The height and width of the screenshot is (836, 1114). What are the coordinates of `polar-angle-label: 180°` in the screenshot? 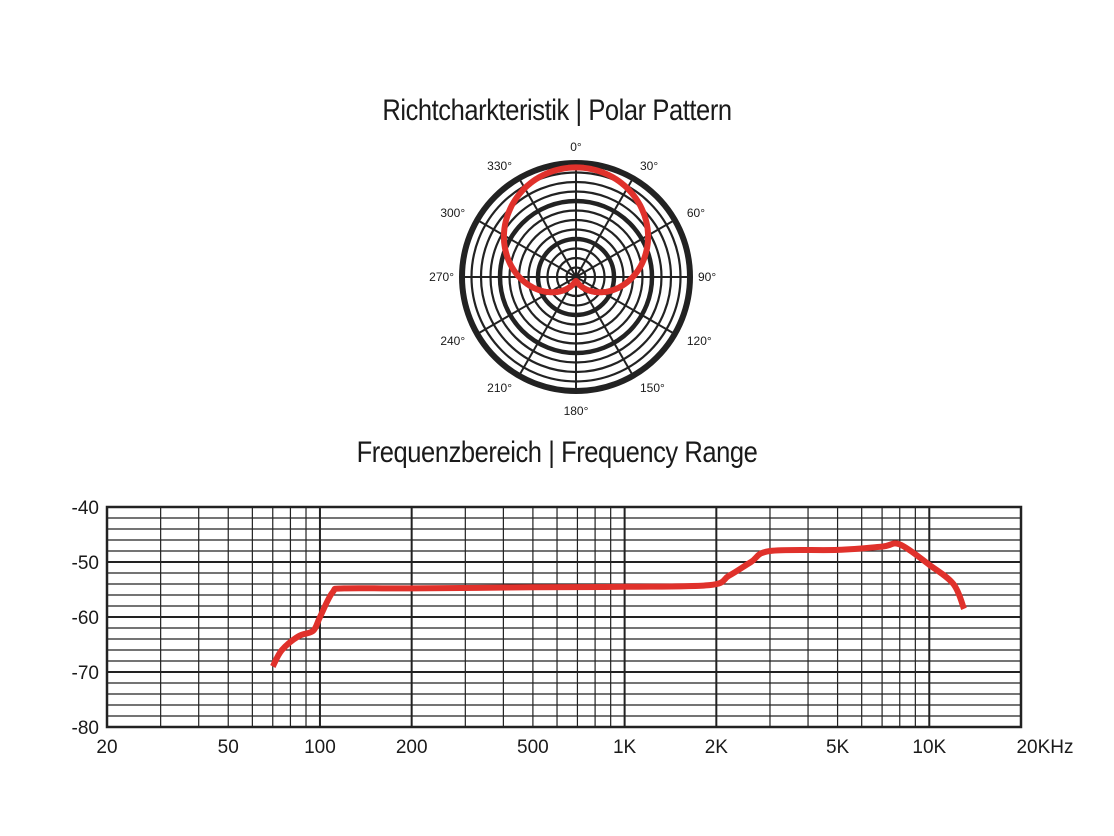 It's located at (576, 411).